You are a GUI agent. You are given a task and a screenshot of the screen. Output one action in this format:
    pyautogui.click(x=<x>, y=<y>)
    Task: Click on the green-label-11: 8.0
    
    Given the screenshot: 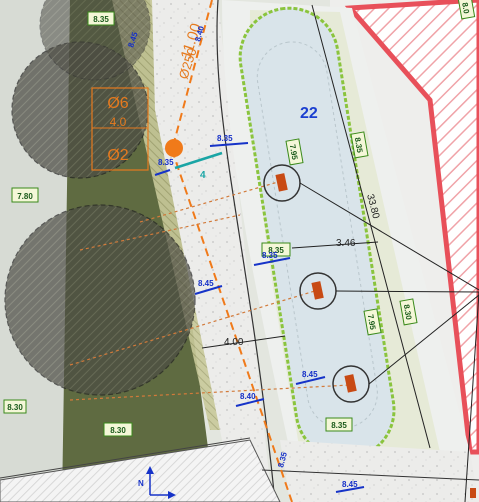 What is the action you would take?
    pyautogui.click(x=466, y=10)
    